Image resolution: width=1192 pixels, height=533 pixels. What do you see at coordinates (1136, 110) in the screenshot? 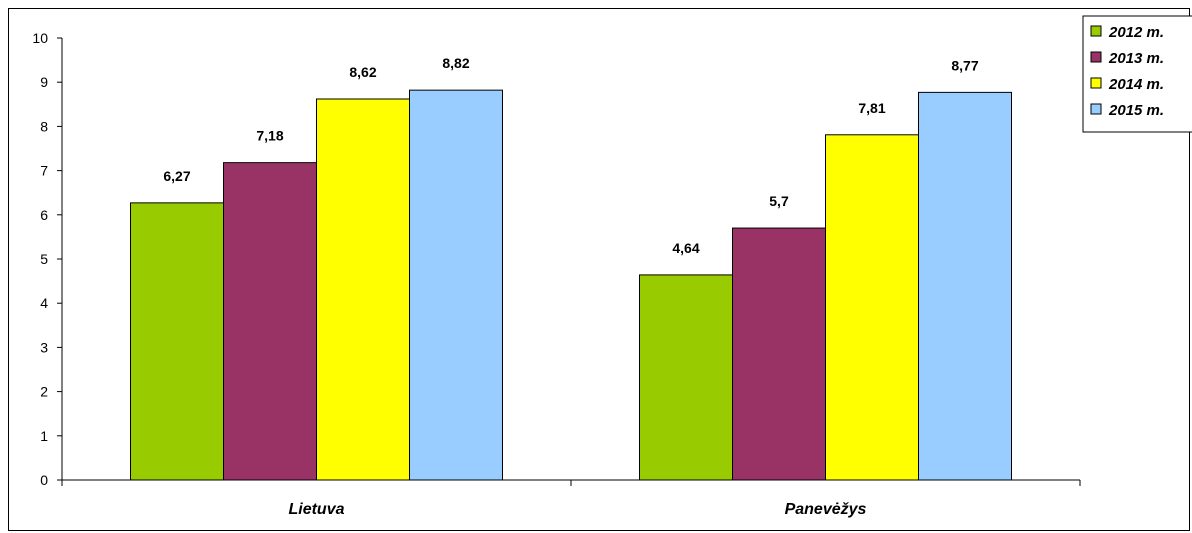
I see `legend-label: 2015 m.` at bounding box center [1136, 110].